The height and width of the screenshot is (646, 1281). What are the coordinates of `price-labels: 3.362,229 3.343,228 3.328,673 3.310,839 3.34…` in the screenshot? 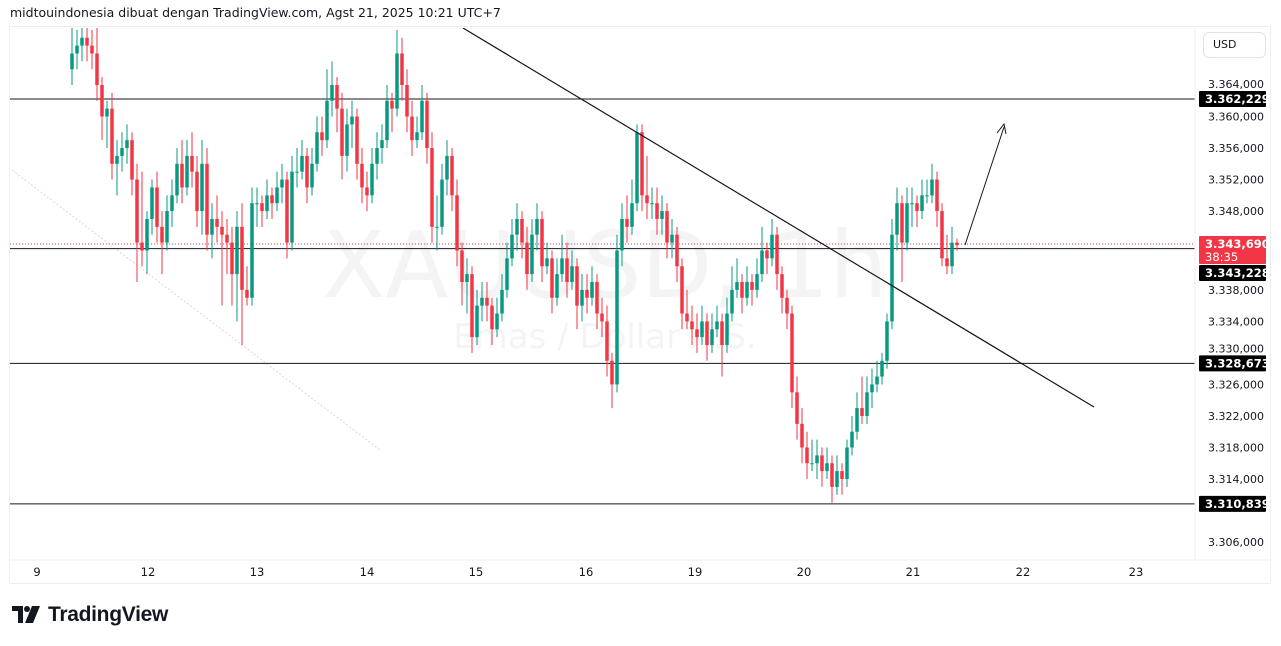 It's located at (1234, 301).